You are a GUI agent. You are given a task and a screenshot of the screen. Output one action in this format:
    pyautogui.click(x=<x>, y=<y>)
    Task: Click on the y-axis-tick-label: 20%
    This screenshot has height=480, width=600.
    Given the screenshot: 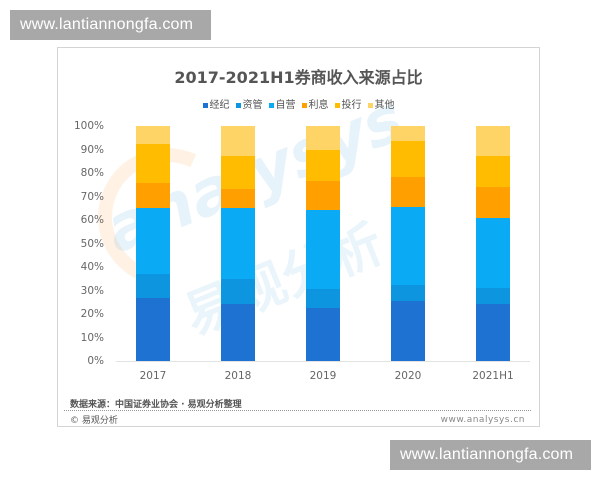 What is the action you would take?
    pyautogui.click(x=92, y=314)
    